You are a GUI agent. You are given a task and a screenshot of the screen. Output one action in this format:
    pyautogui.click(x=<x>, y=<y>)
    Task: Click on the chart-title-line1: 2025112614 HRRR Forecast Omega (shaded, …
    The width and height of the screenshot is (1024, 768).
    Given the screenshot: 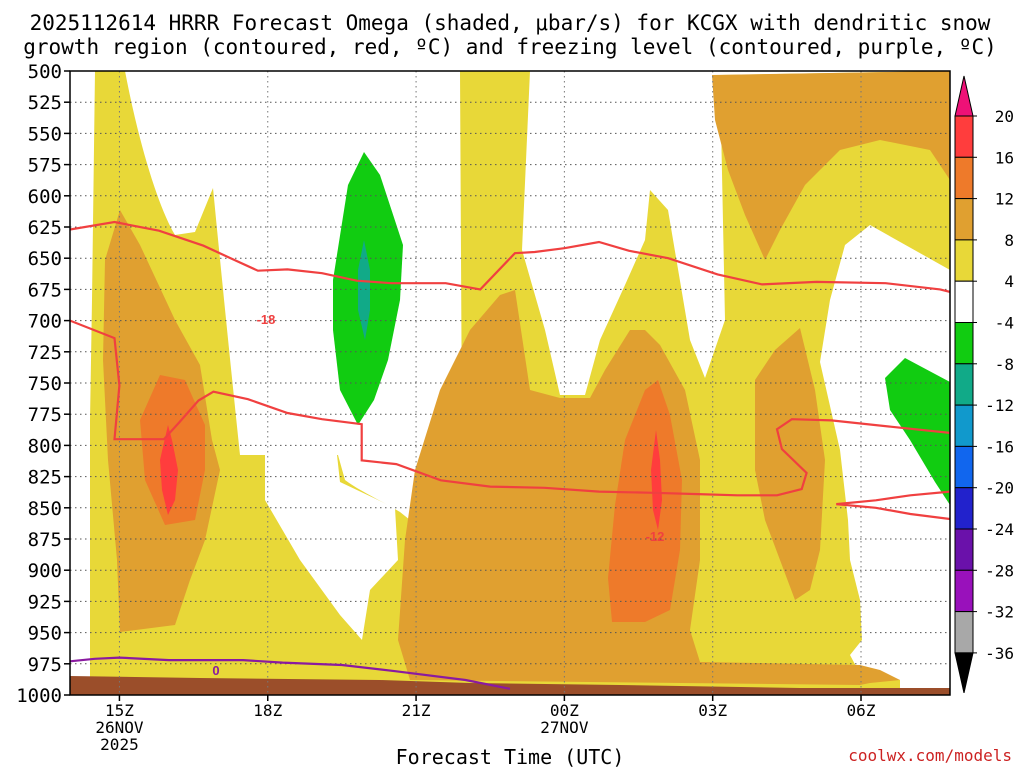 What is the action you would take?
    pyautogui.click(x=510, y=23)
    